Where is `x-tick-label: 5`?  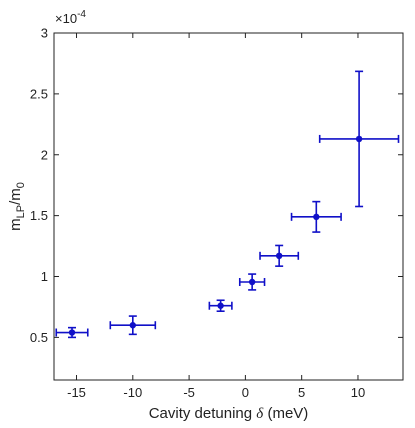 x-tick-label: 5 is located at coordinates (301, 392).